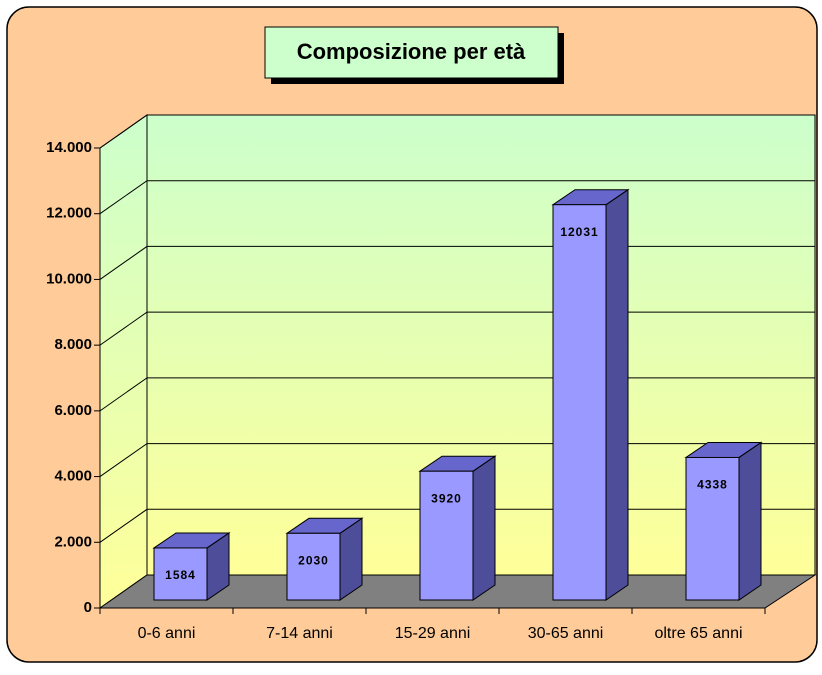 The height and width of the screenshot is (675, 822). I want to click on x-tick-label: 7-14 anni, so click(299, 633).